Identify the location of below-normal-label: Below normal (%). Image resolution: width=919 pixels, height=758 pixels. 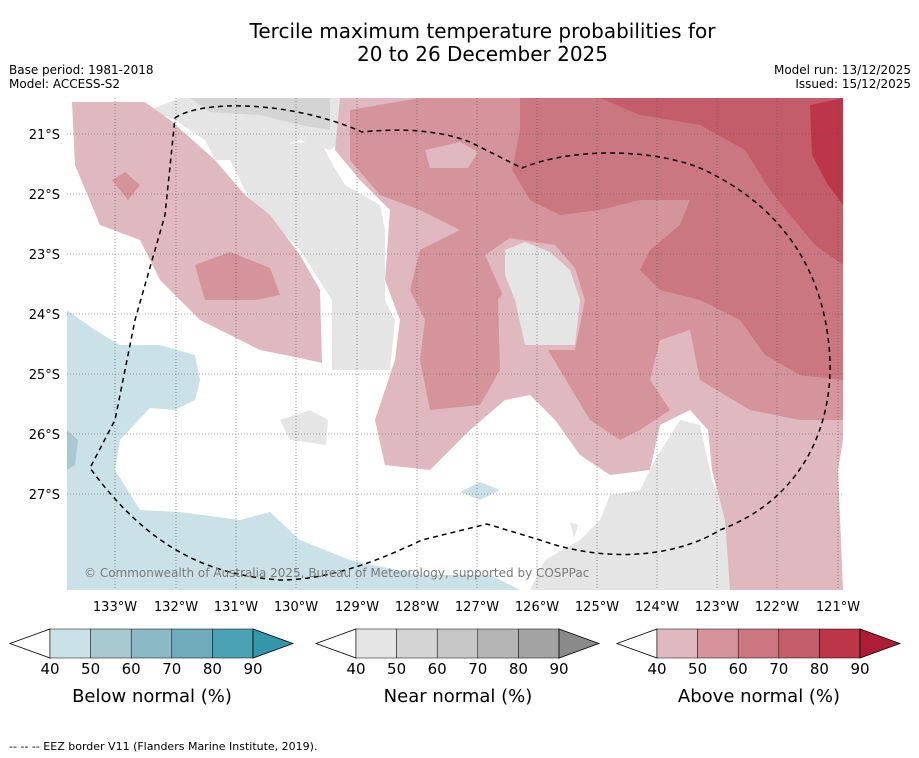
(152, 696).